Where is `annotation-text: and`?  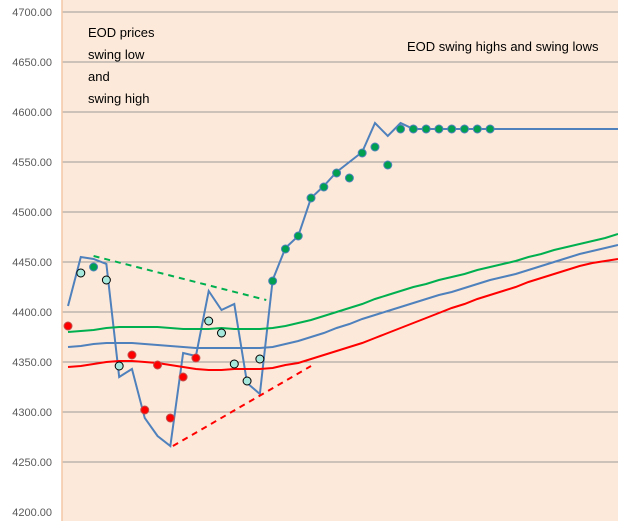 annotation-text: and is located at coordinates (99, 76).